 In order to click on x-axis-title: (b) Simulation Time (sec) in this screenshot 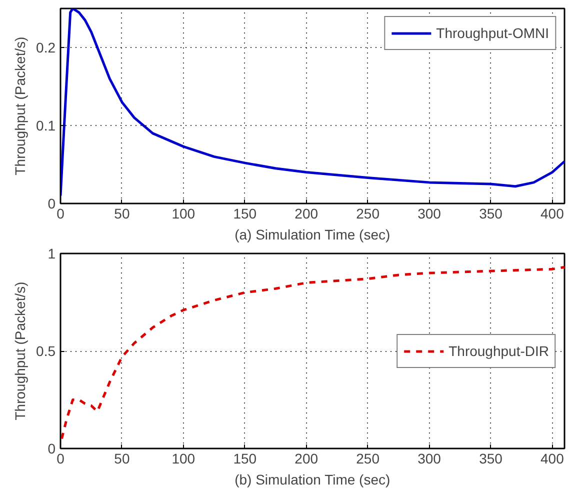, I will do `click(312, 480)`.